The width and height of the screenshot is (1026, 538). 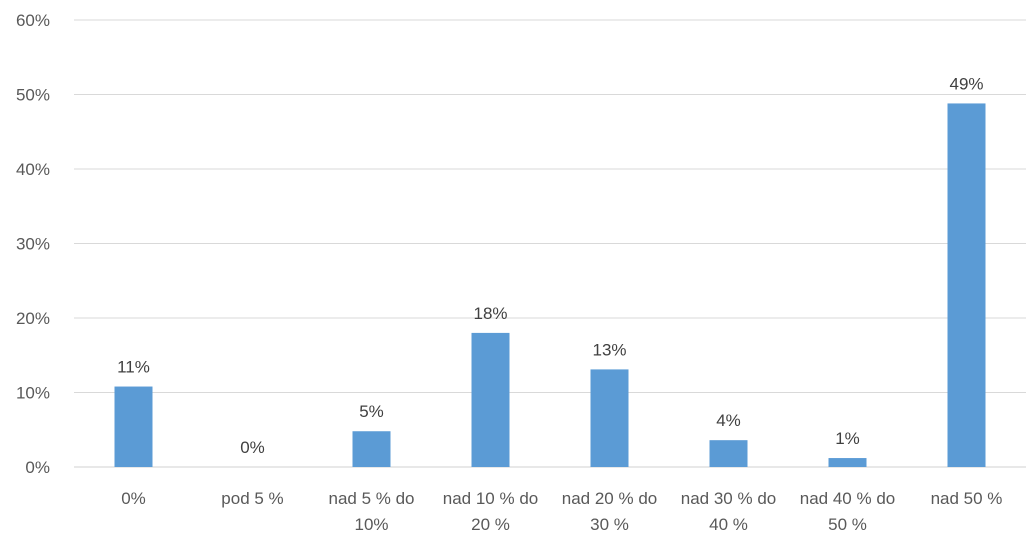 I want to click on data-label: 0%, so click(x=252, y=447).